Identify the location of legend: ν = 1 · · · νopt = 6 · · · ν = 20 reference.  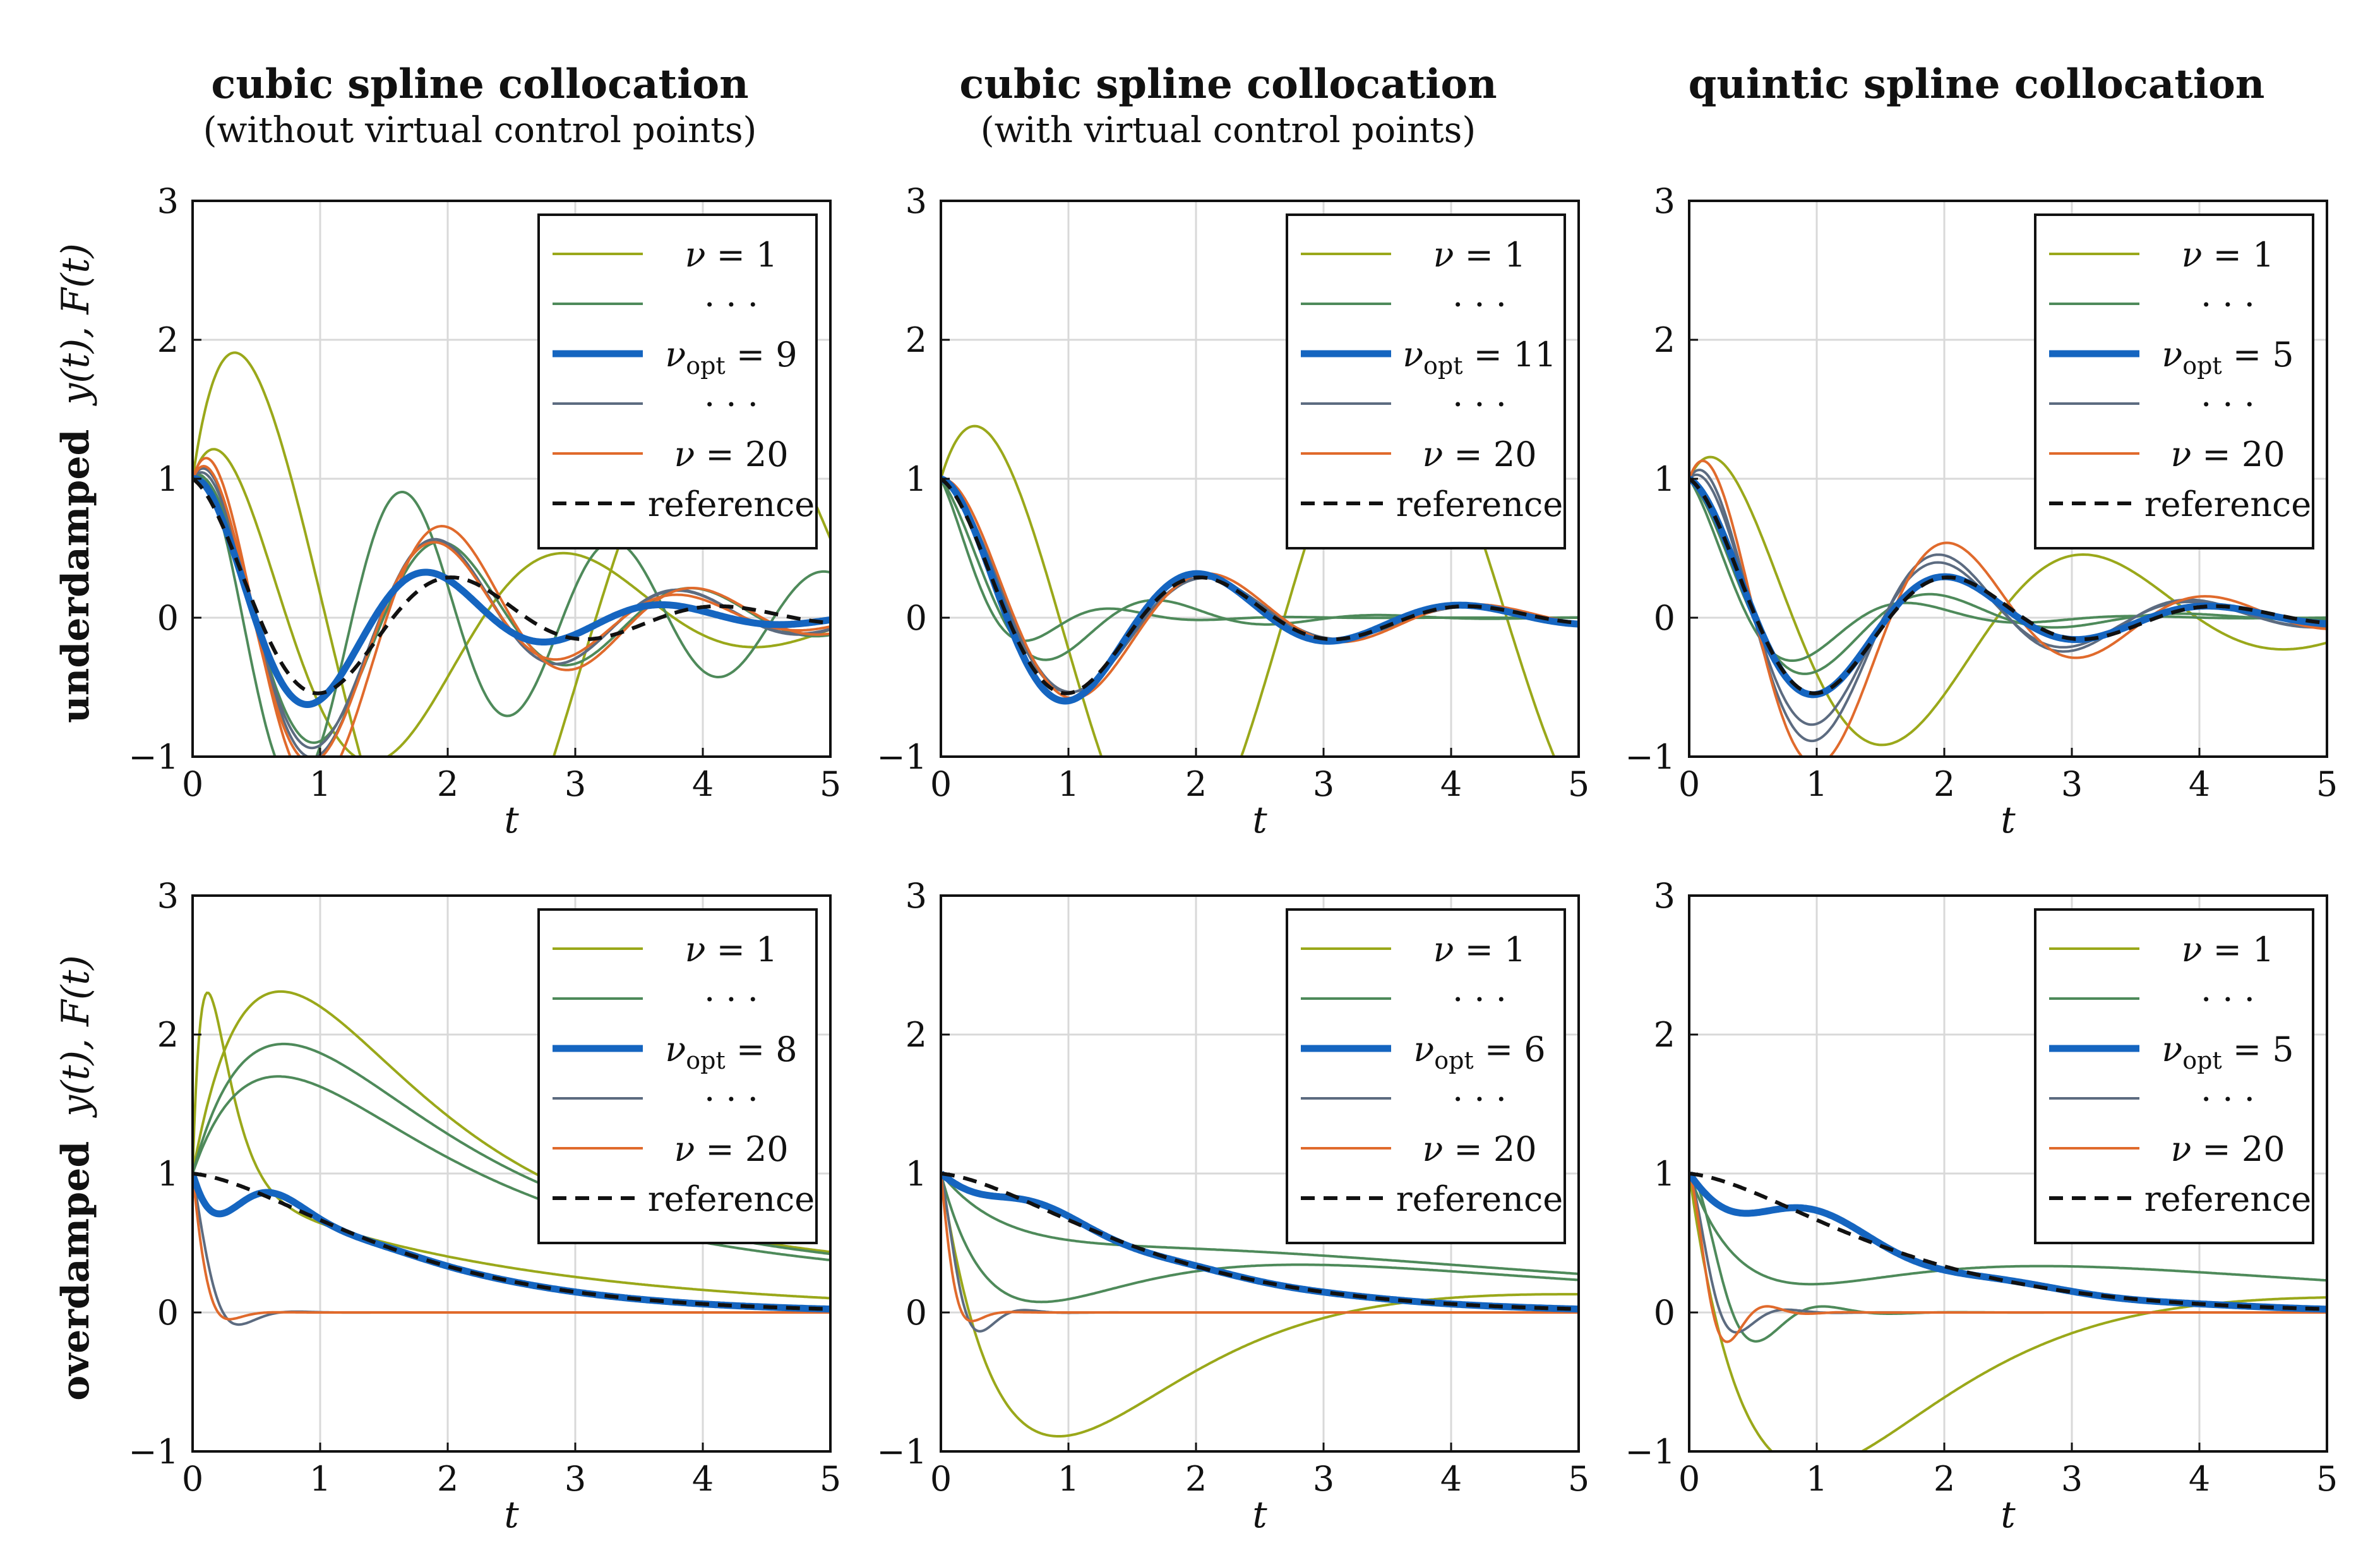
(1426, 1076).